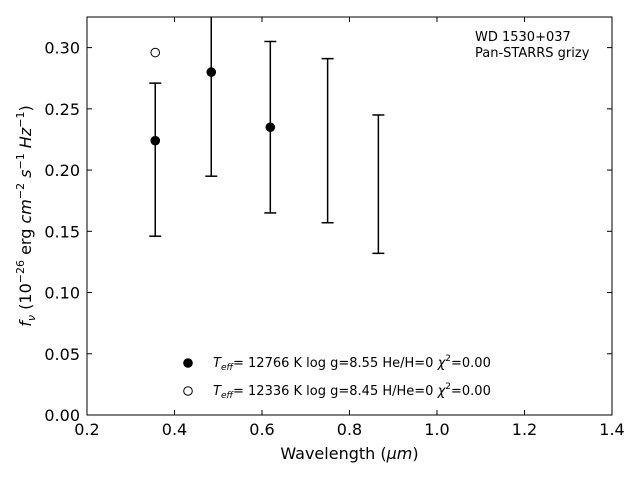  What do you see at coordinates (62, 48) in the screenshot?
I see `y-tick-label: 0.30` at bounding box center [62, 48].